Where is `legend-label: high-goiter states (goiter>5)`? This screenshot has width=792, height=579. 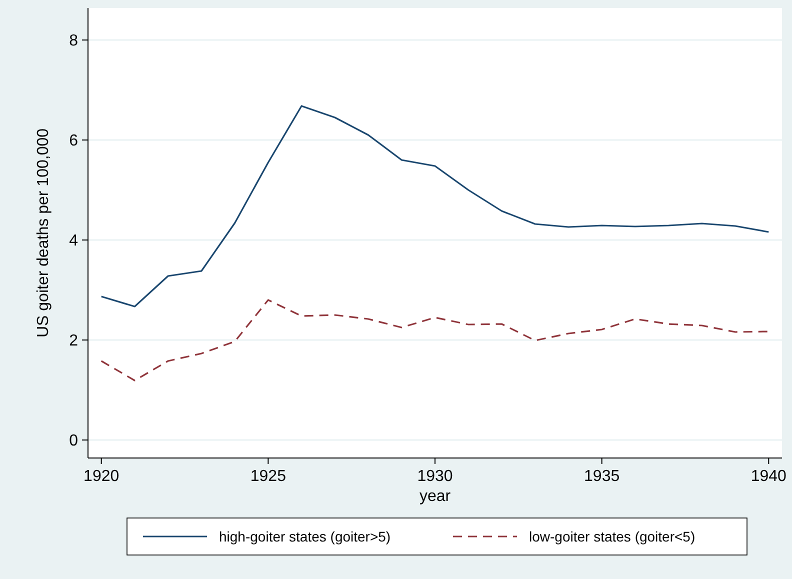
legend-label: high-goiter states (goiter>5) is located at coordinates (305, 536).